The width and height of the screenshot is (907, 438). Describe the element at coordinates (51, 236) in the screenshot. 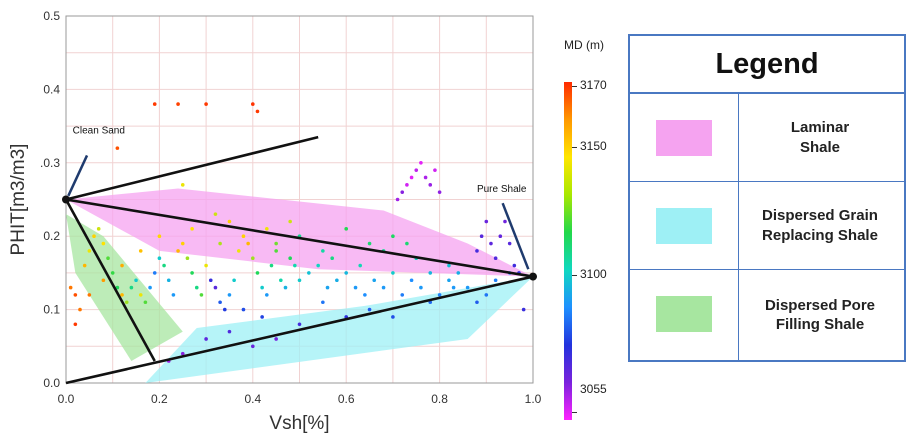

I see `y-tick-label: 0.2` at that location.